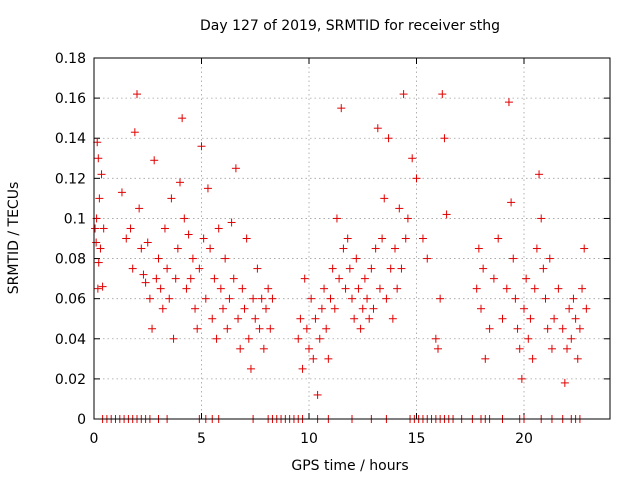 The height and width of the screenshot is (480, 640). I want to click on y-tick-label: 0.14, so click(70, 139).